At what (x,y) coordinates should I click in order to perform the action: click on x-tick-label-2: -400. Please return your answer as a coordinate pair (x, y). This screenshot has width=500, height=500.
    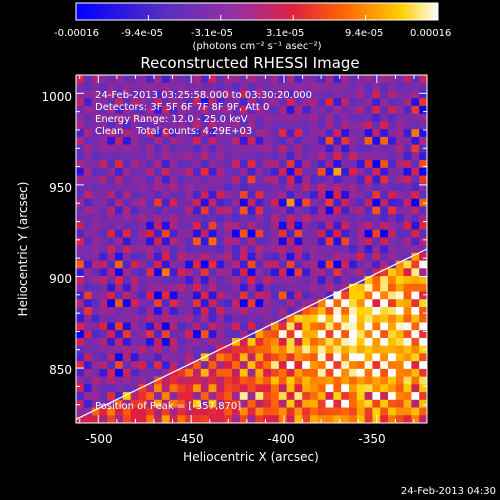
    Looking at the image, I should click on (280, 439).